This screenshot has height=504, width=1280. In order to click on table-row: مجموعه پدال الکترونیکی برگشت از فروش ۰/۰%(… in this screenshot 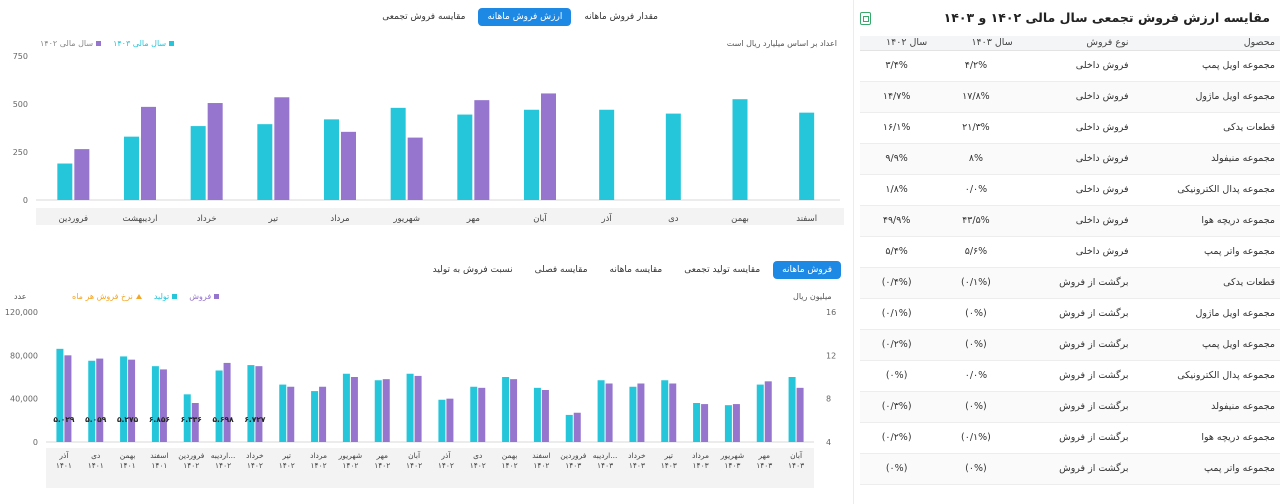, I will do `click(1070, 376)`.